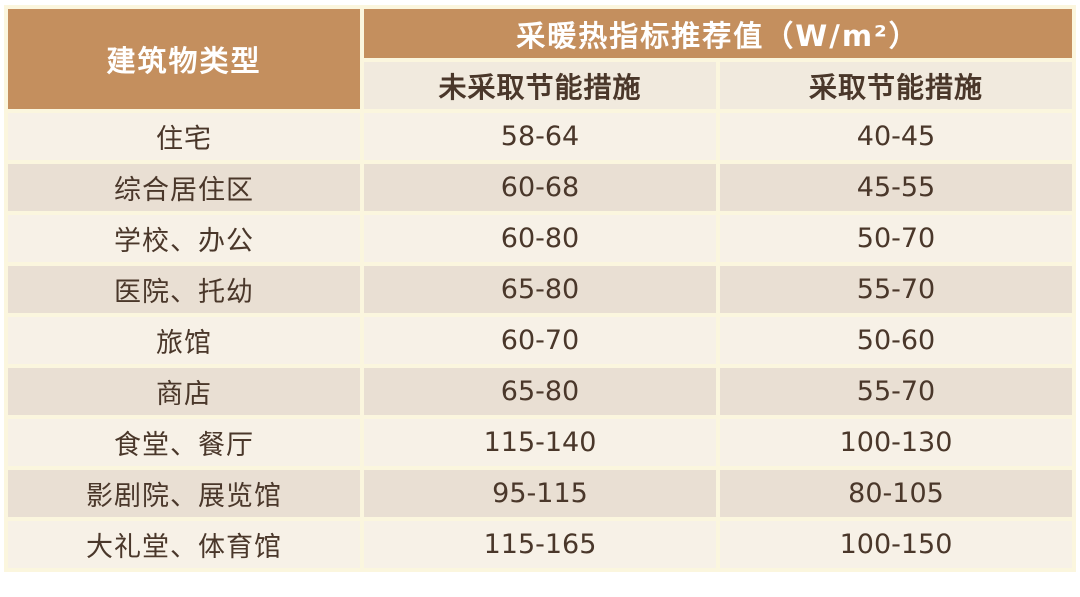 The height and width of the screenshot is (597, 1080). Describe the element at coordinates (896, 187) in the screenshot. I see `value-with-cell: 45-55` at that location.